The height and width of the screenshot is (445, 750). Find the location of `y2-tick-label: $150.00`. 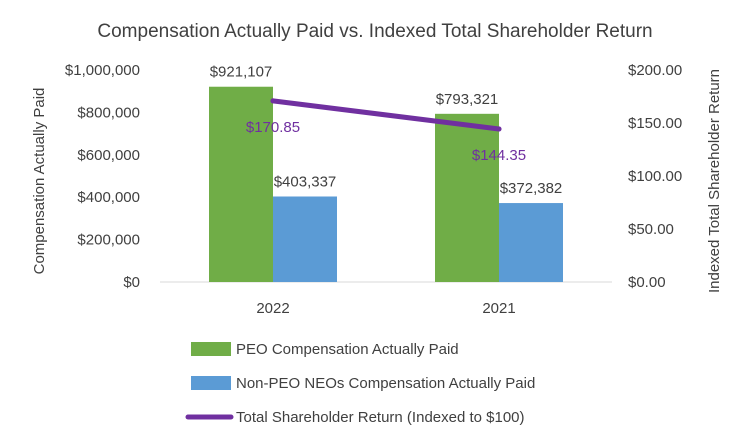

y2-tick-label: $150.00 is located at coordinates (655, 123).